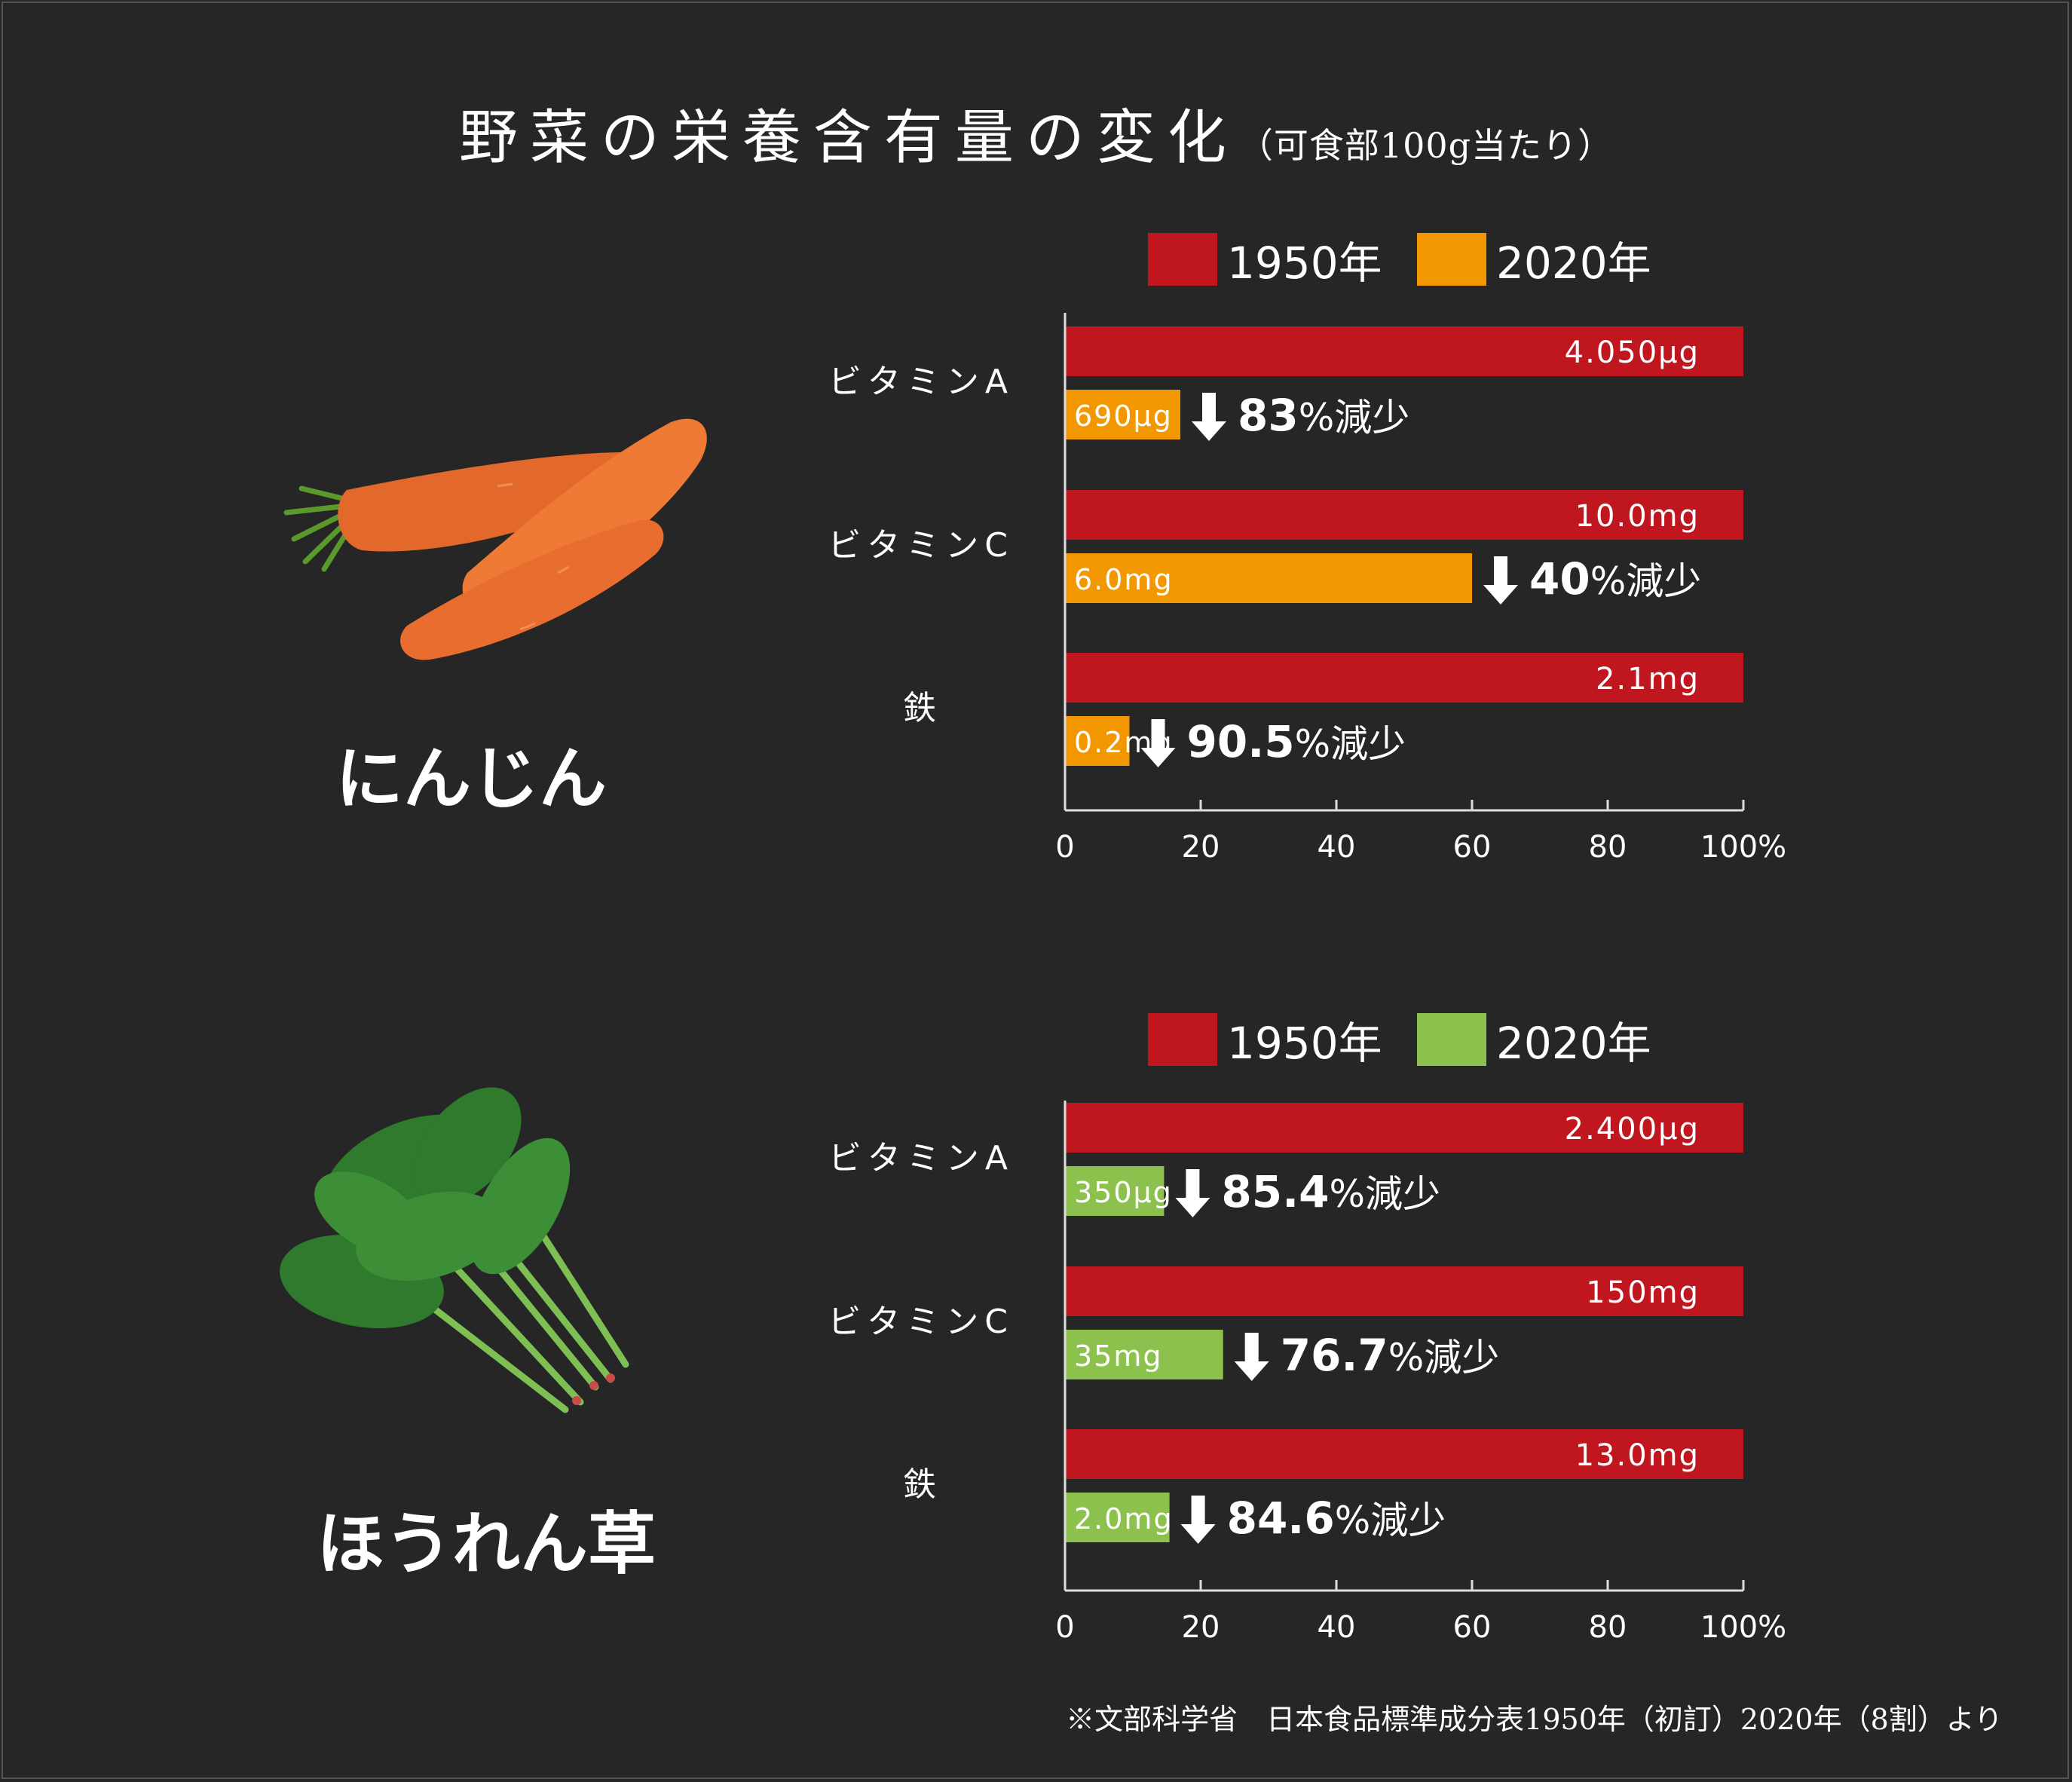 Image resolution: width=2072 pixels, height=1782 pixels. Describe the element at coordinates (1118, 1356) in the screenshot. I see `bar-2020-label: 35mg` at that location.